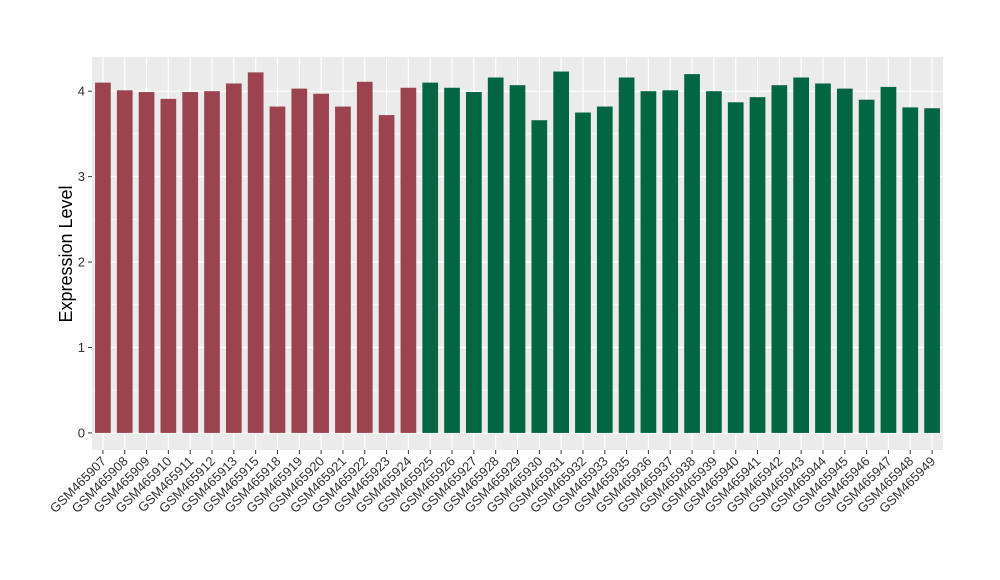 Image resolution: width=1000 pixels, height=580 pixels. What do you see at coordinates (81, 176) in the screenshot?
I see `y-tick-label: 3` at bounding box center [81, 176].